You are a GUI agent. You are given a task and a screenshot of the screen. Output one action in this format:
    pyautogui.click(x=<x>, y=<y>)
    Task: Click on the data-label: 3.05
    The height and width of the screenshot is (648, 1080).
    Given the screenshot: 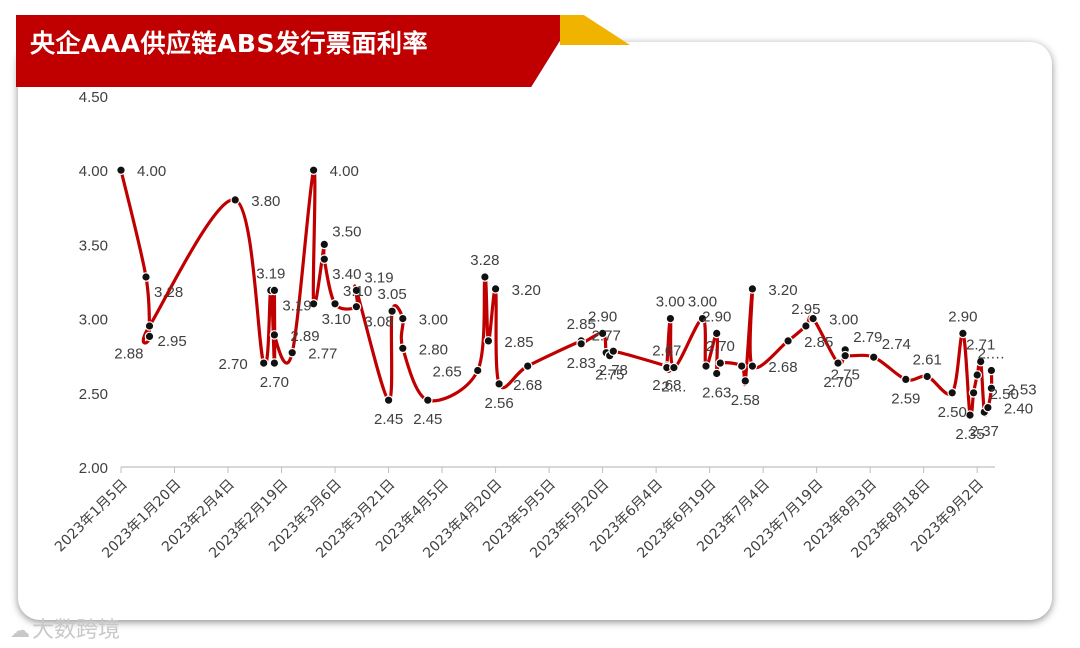 What is the action you would take?
    pyautogui.click(x=391, y=294)
    